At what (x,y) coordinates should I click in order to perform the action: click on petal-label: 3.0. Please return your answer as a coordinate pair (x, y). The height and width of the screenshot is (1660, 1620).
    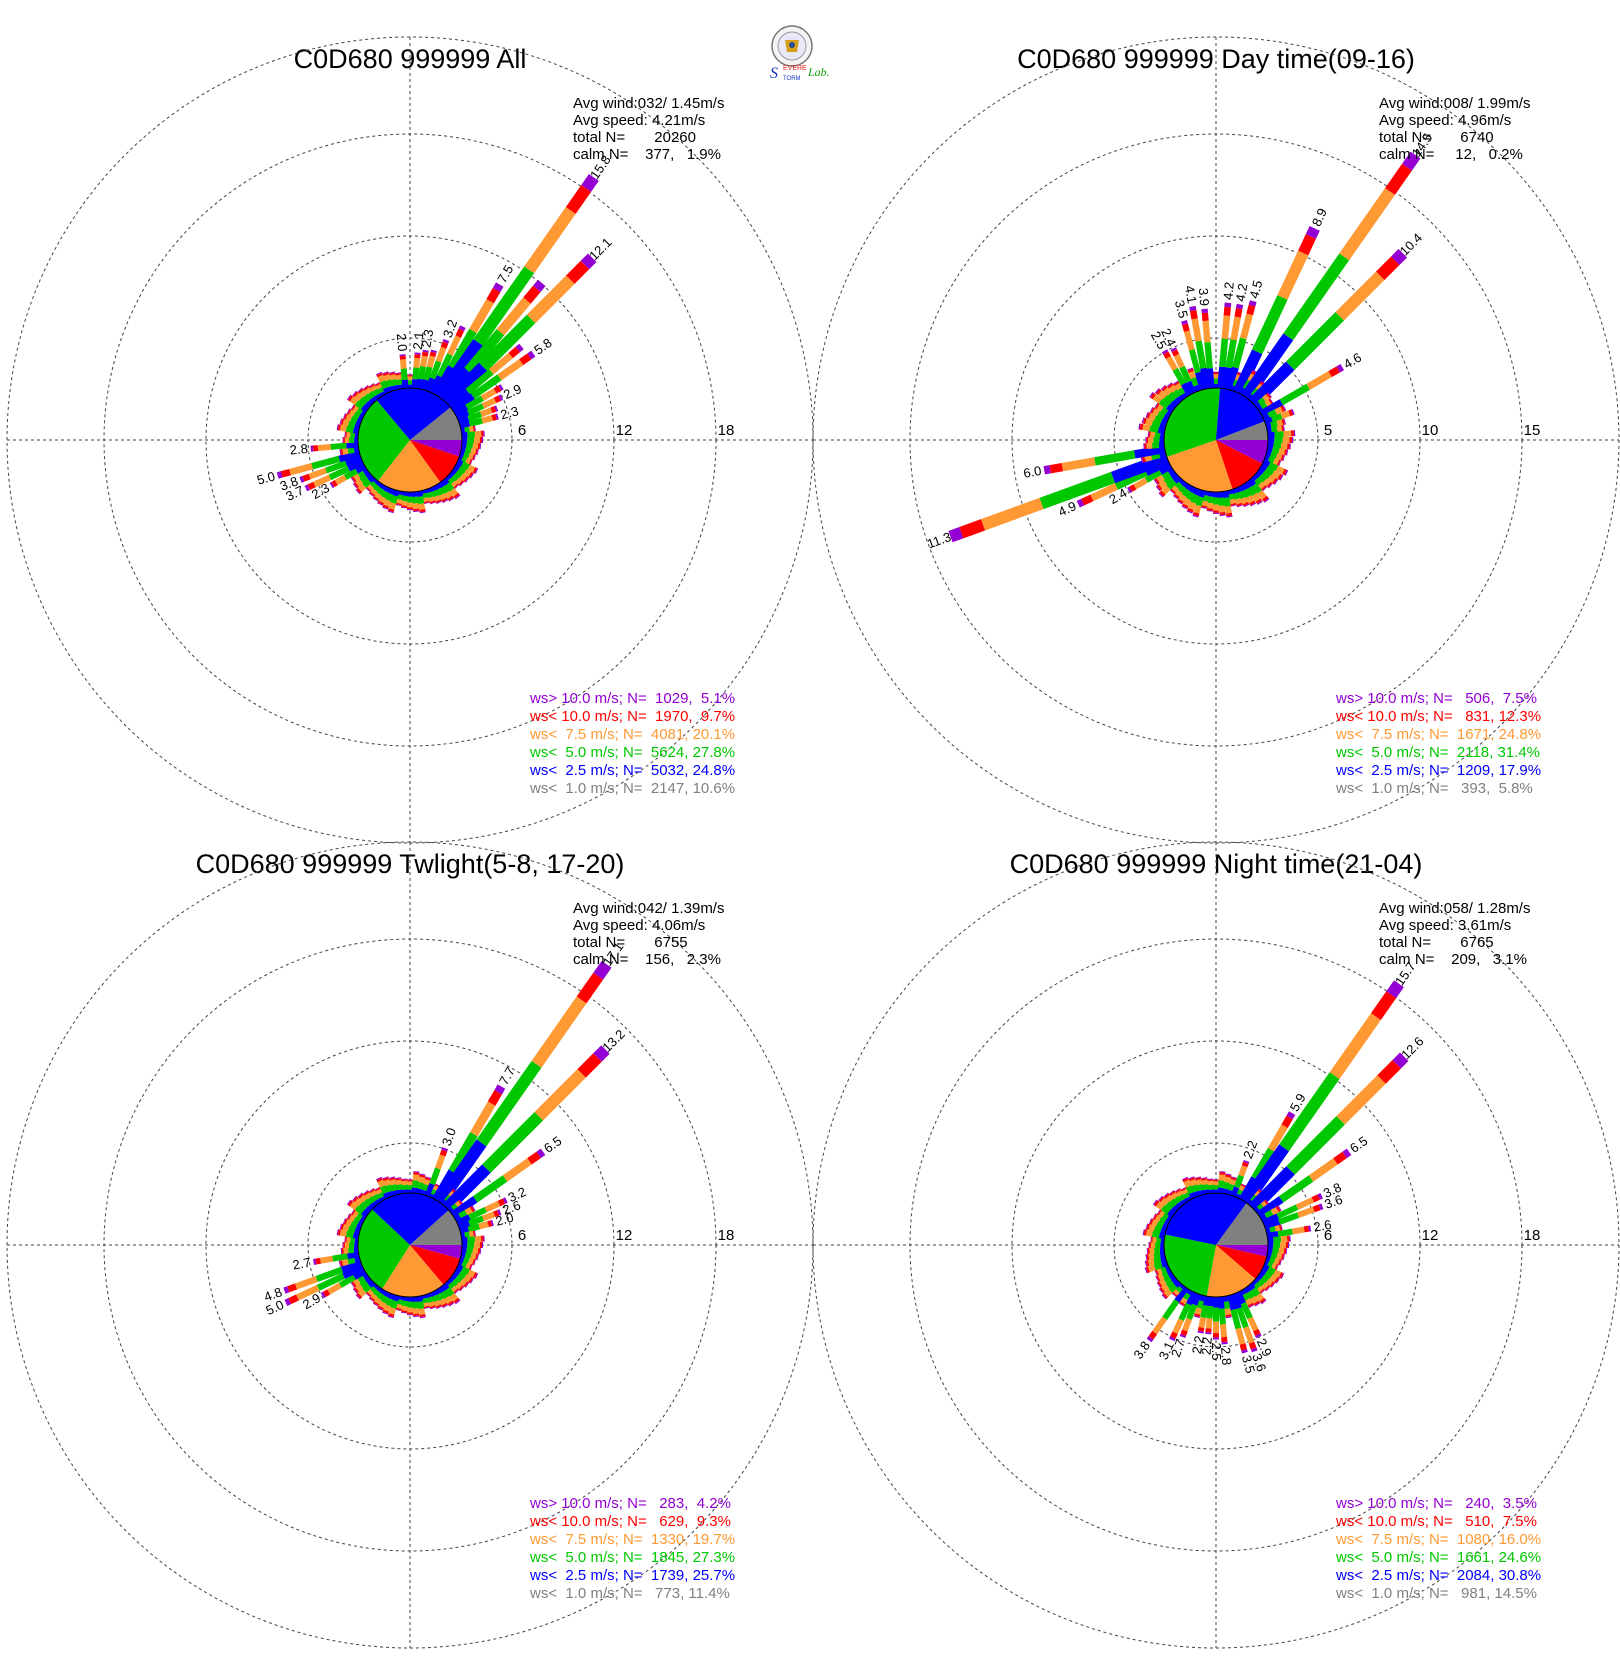
    Looking at the image, I should click on (449, 1137).